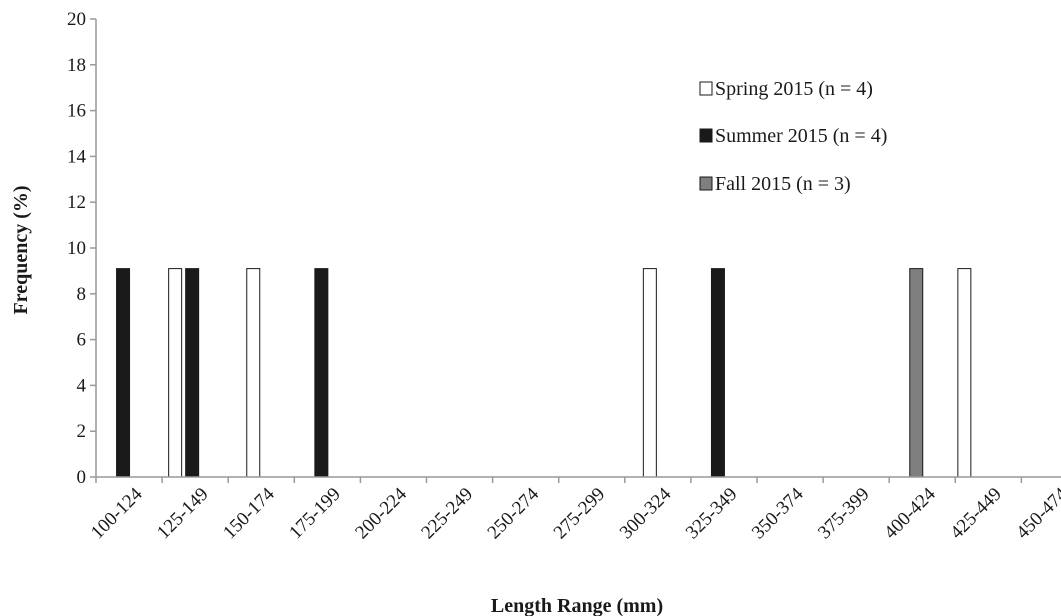  What do you see at coordinates (447, 514) in the screenshot?
I see `x-tick-label: 225-249` at bounding box center [447, 514].